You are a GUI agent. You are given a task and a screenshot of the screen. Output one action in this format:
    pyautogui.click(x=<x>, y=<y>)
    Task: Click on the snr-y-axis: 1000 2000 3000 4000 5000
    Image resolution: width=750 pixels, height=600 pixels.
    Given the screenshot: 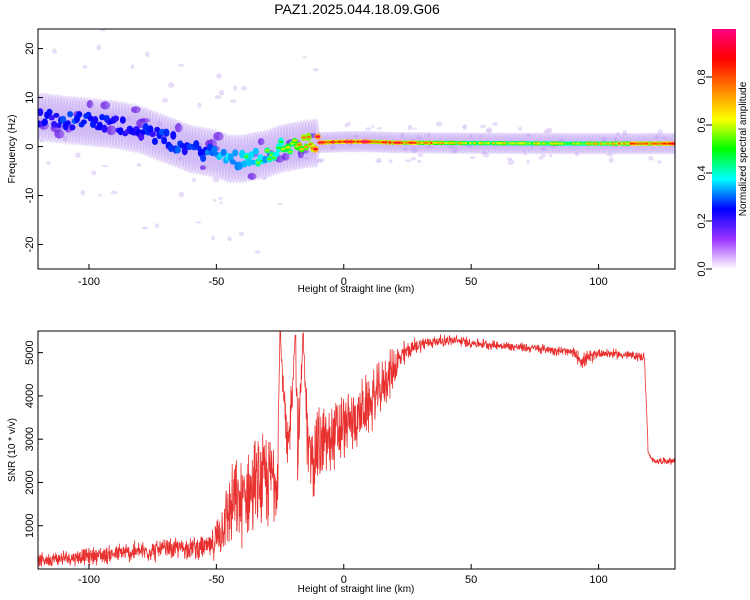 What is the action you would take?
    pyautogui.click(x=33, y=439)
    